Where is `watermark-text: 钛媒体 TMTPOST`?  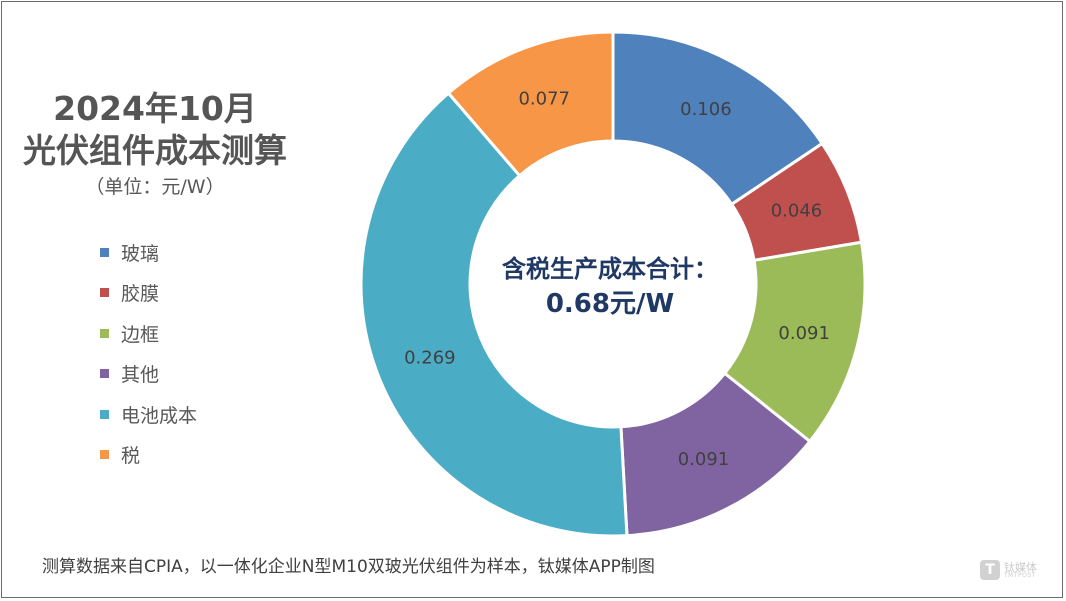
watermark-text: 钛媒体 TMTPOST is located at coordinates (1020, 570).